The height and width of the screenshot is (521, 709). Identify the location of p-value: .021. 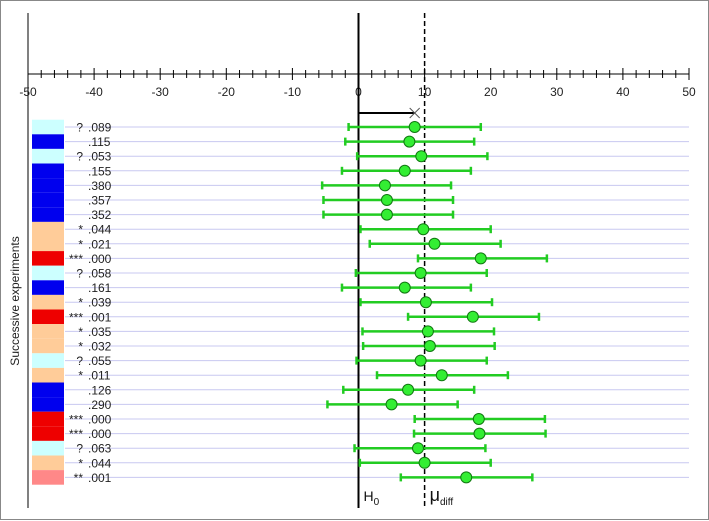
(100, 244).